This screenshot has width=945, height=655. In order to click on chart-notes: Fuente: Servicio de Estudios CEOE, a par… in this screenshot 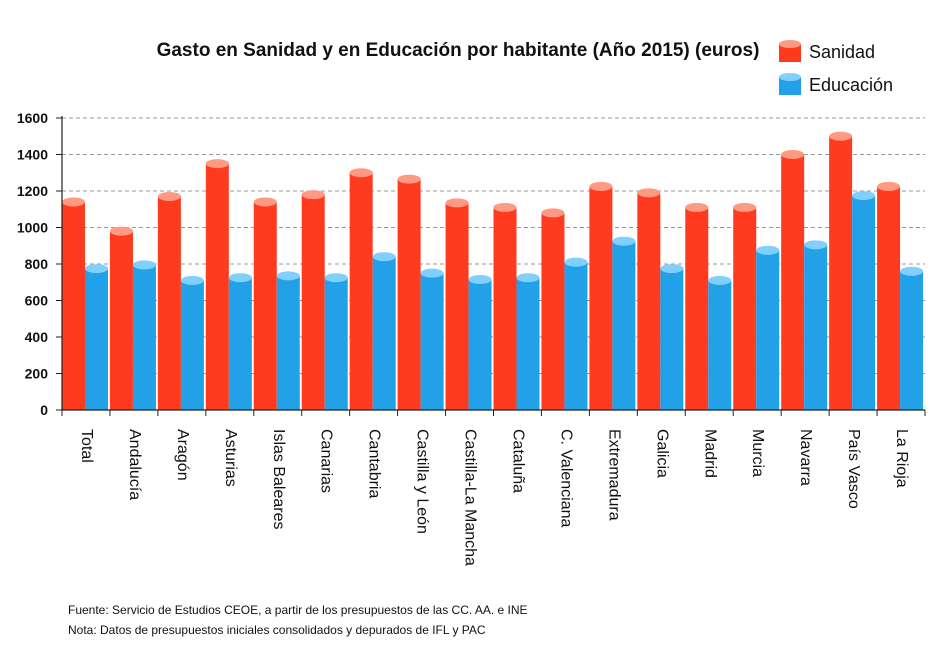, I will do `click(298, 620)`.